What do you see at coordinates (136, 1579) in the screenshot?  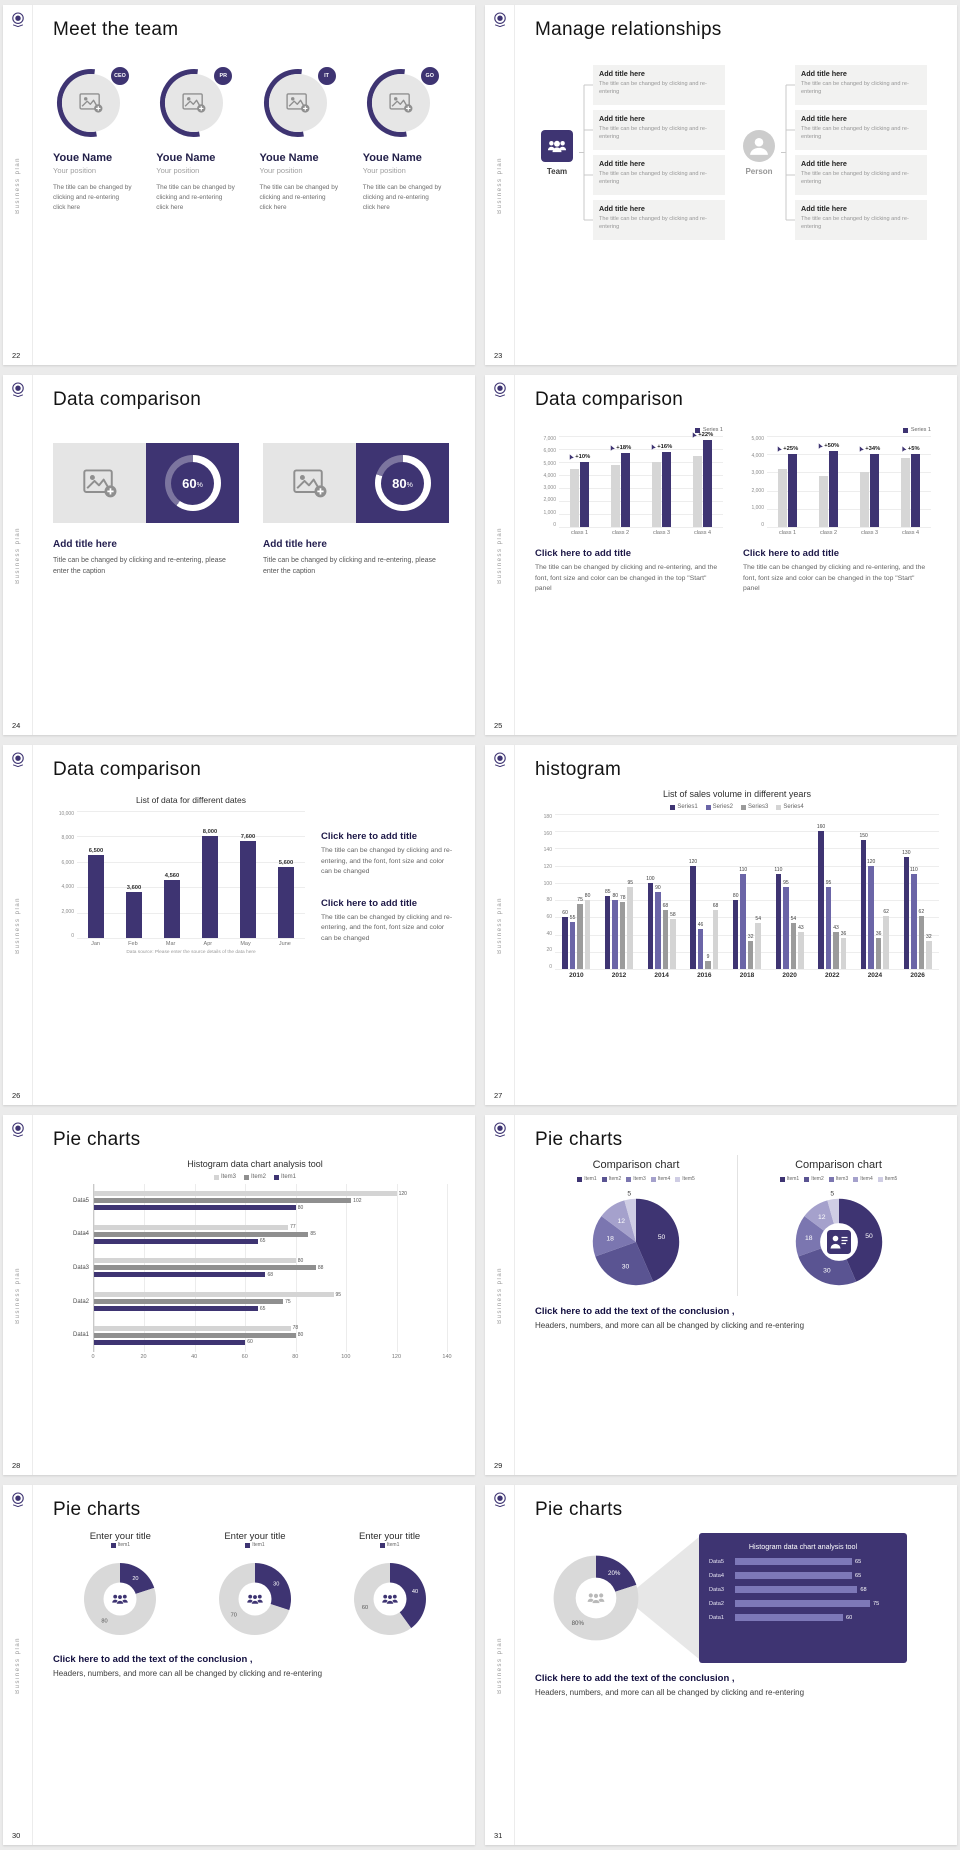 I see `pie-label: 20` at bounding box center [136, 1579].